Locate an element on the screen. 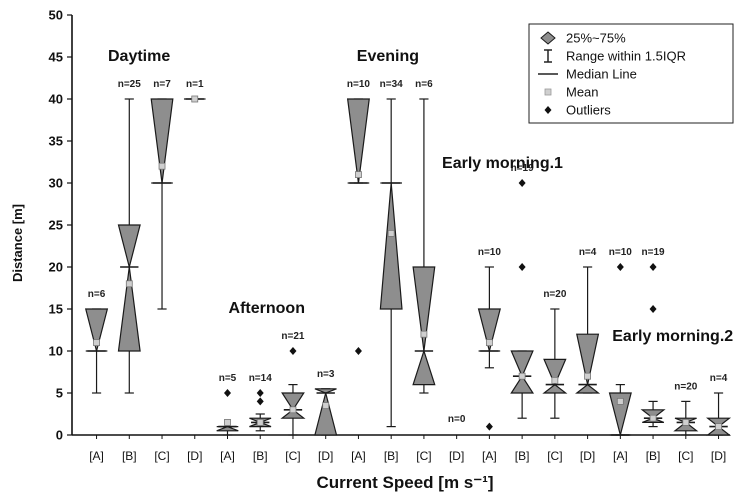  legend-label: Mean is located at coordinates (582, 92).